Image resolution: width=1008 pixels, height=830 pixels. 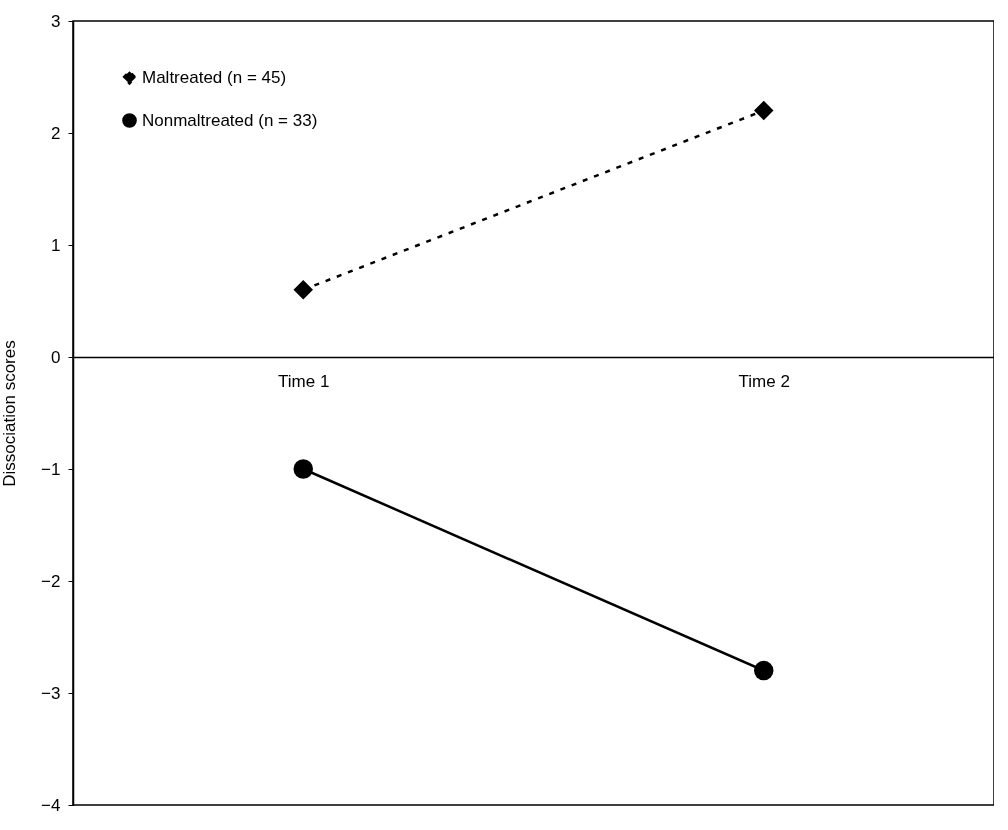 What do you see at coordinates (56, 357) in the screenshot?
I see `y-tick-label: 0` at bounding box center [56, 357].